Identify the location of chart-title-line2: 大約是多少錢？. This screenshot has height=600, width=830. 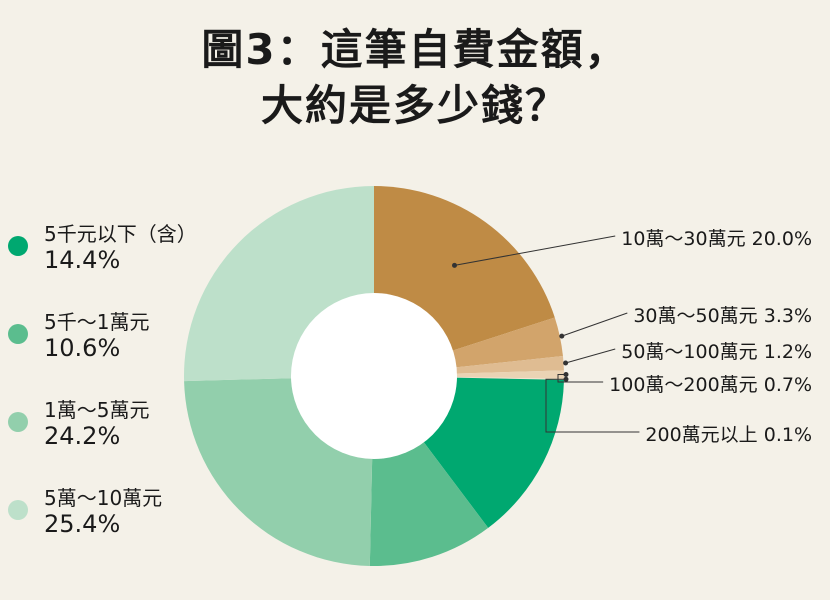
(414, 105).